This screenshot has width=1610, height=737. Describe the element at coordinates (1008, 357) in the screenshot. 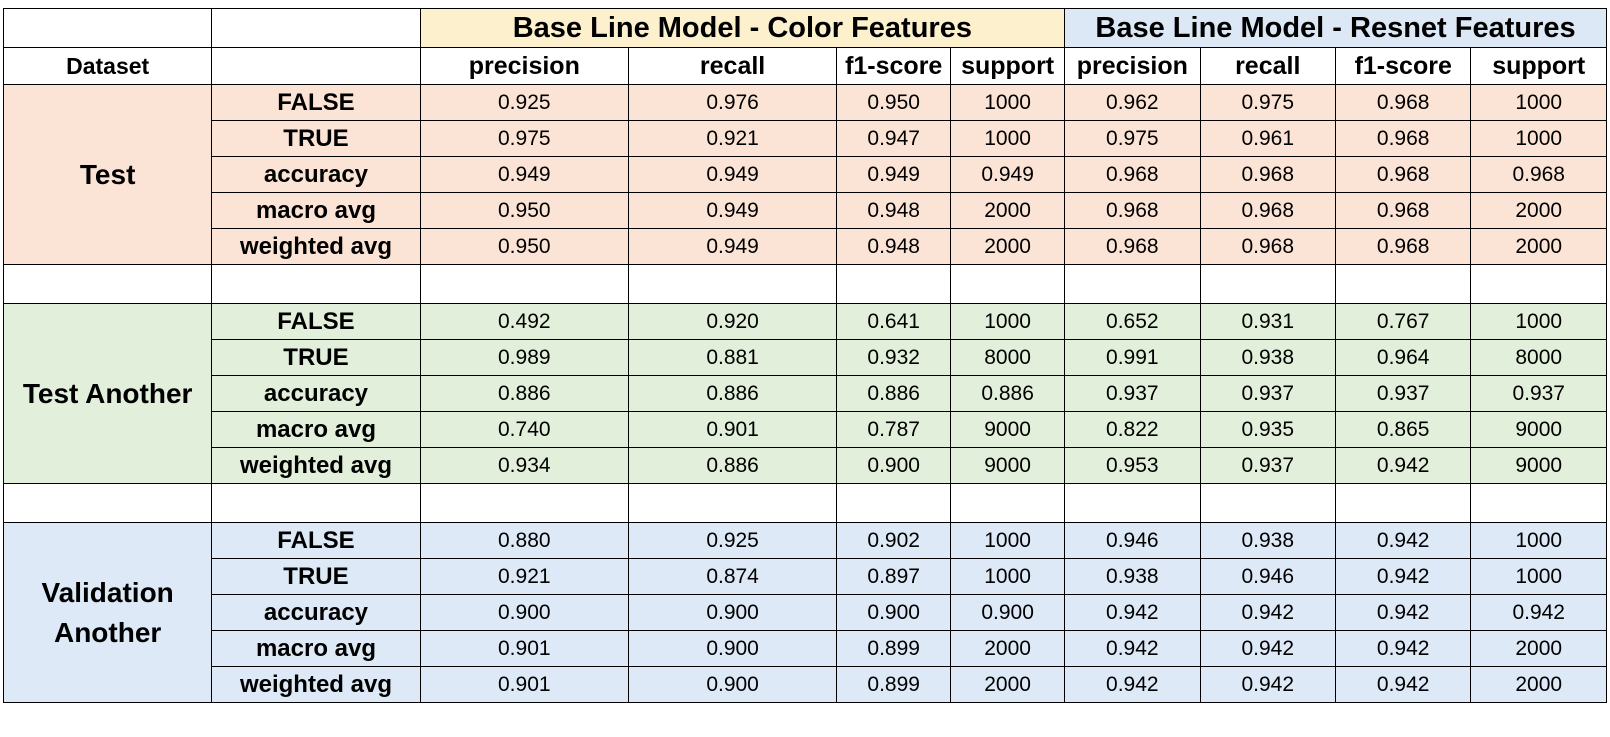

I see `color-support-cell: 8000` at that location.